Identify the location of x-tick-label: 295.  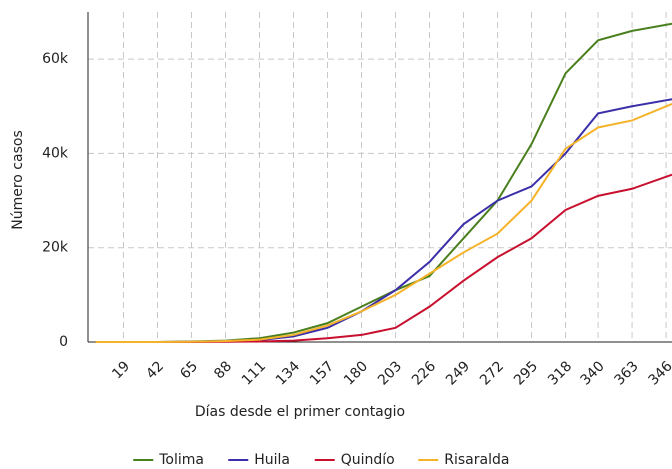
(526, 373).